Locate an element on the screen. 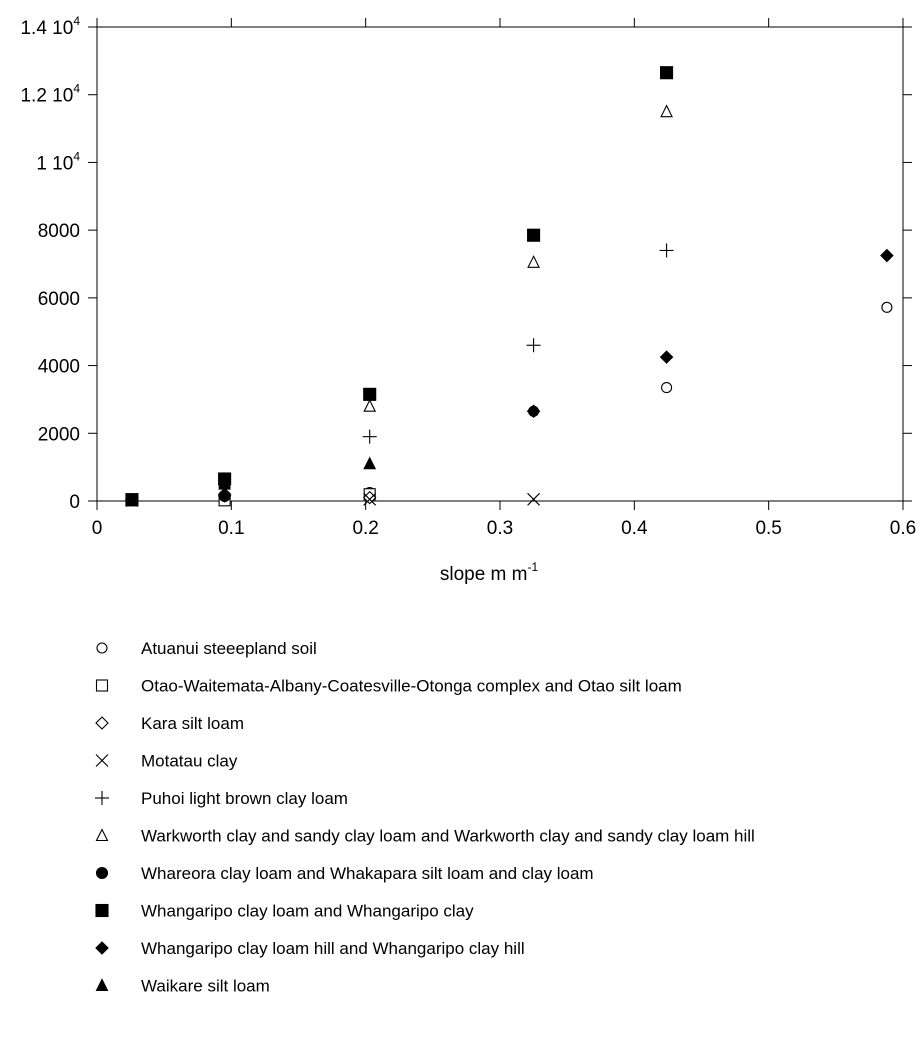  y-tick-label-text: 8000 is located at coordinates (59, 231).